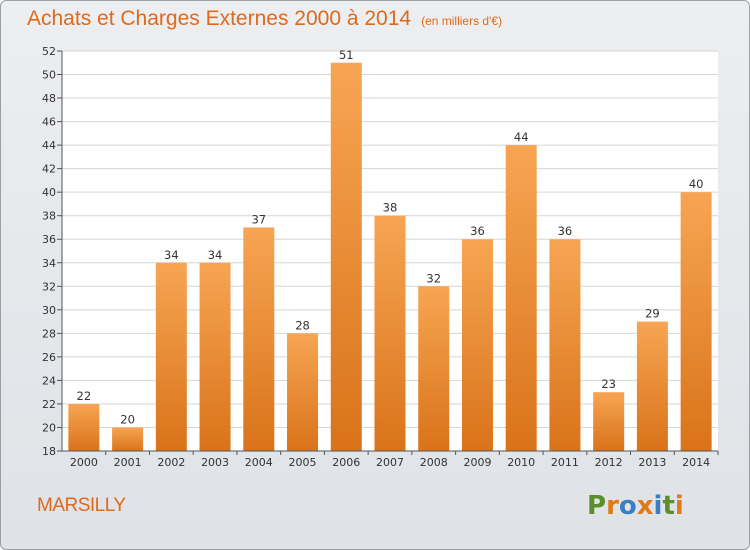 The image size is (750, 550). What do you see at coordinates (49, 216) in the screenshot?
I see `y-tick-label: 38` at bounding box center [49, 216].